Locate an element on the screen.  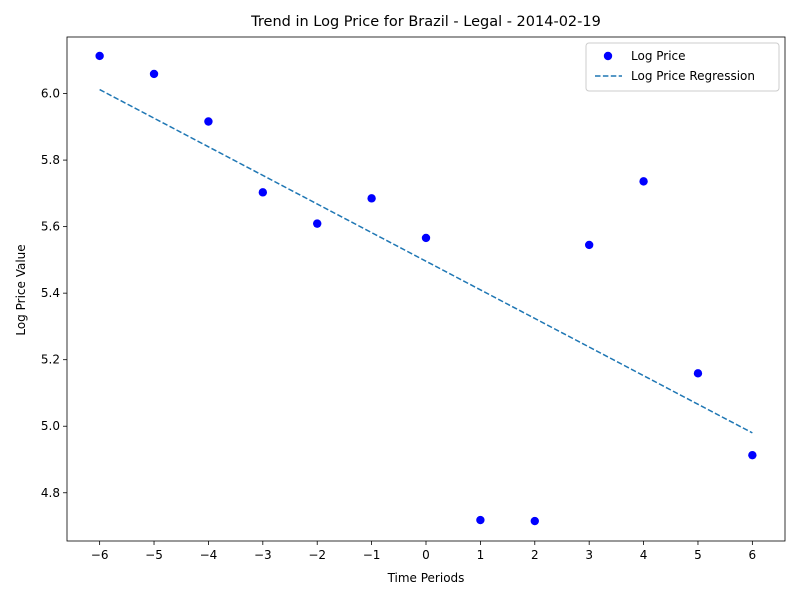
y-tick-label: 5.4 is located at coordinates (50, 293).